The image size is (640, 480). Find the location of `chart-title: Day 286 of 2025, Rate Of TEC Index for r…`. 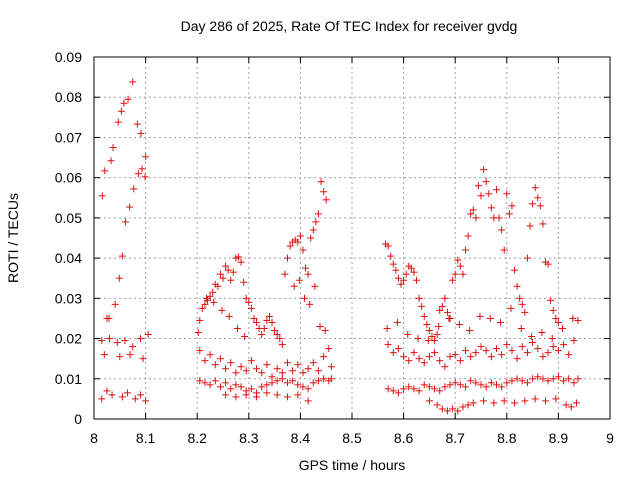

chart-title: Day 286 of 2025, Rate Of TEC Index for r… is located at coordinates (349, 26).